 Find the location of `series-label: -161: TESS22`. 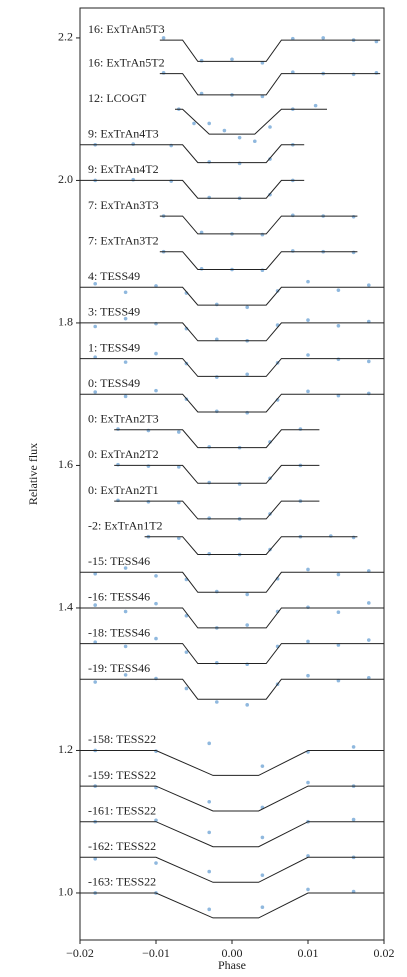

series-label: -161: TESS22 is located at coordinates (122, 810).